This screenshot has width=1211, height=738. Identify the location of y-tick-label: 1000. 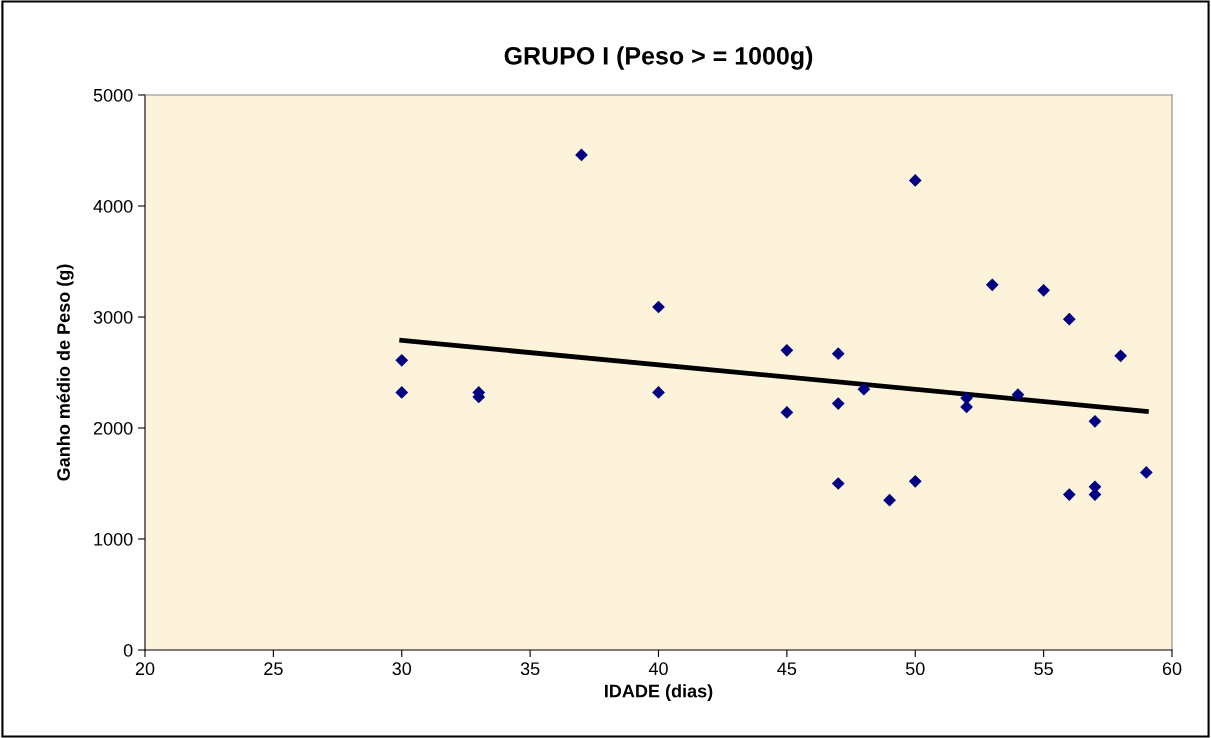
(113, 539).